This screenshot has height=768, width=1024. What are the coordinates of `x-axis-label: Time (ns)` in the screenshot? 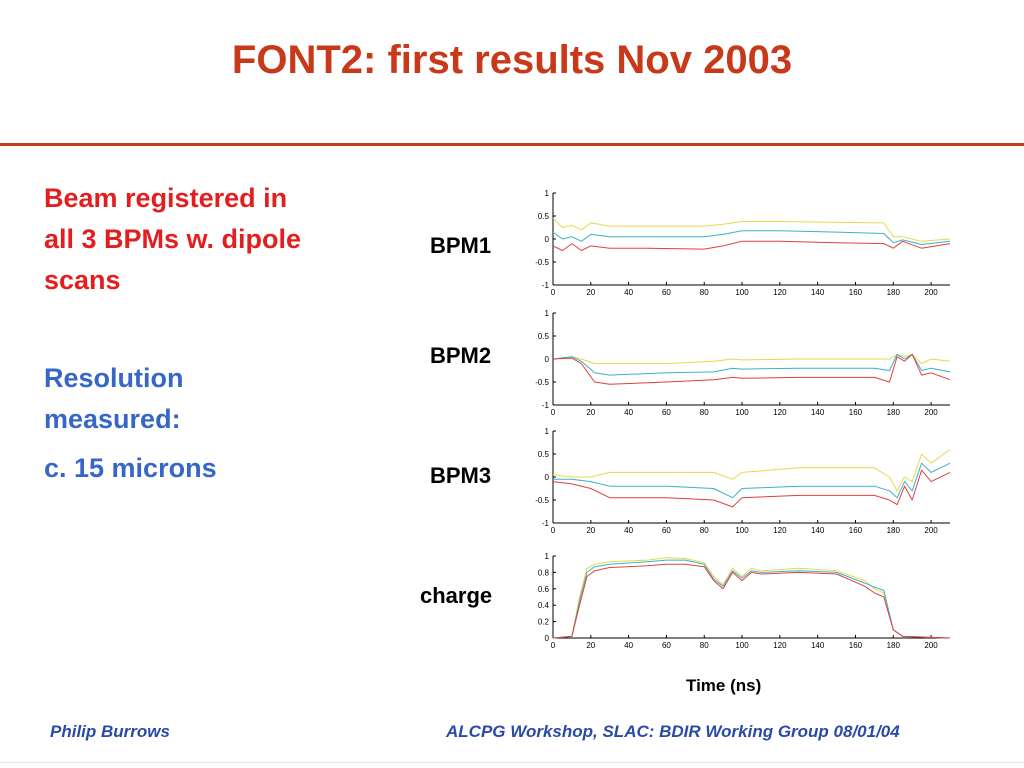 It's located at (724, 685).